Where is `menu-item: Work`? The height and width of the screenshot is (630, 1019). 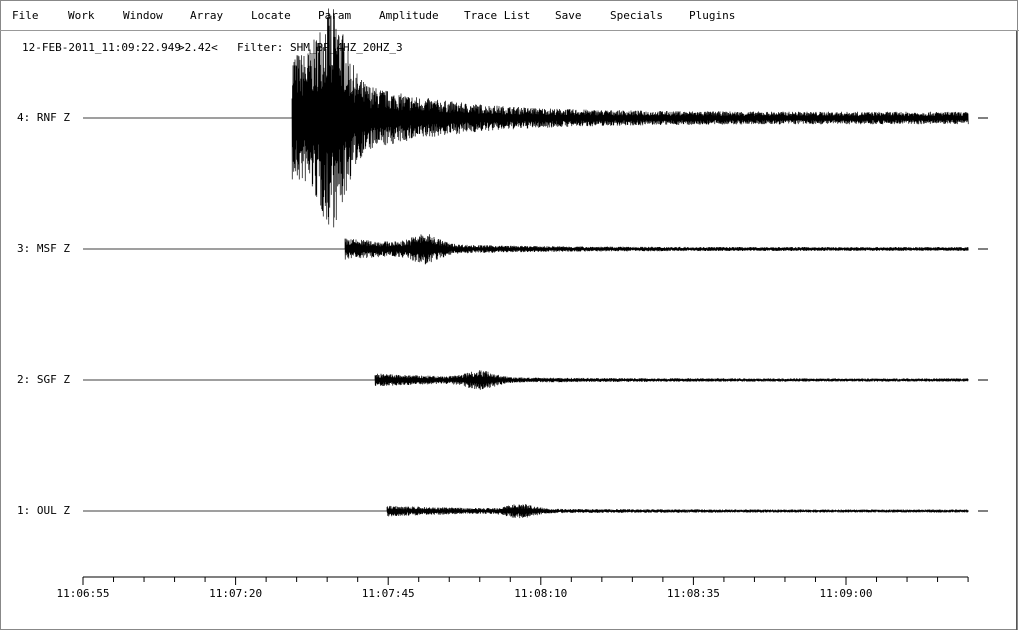
menu-item: Work is located at coordinates (81, 15).